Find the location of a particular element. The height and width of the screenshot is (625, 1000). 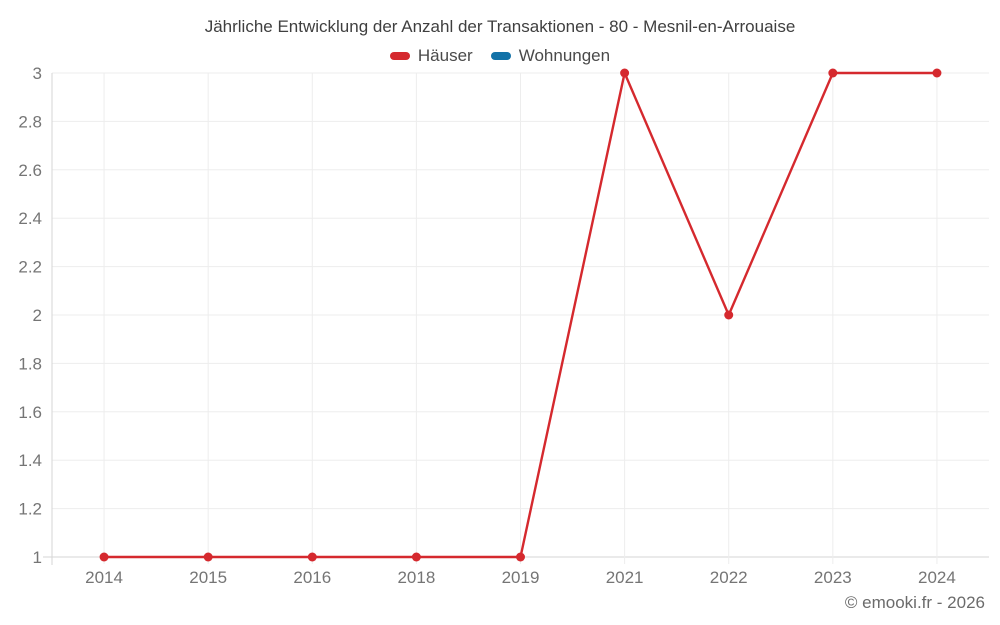

y-tick-label: 1.4 is located at coordinates (30, 460).